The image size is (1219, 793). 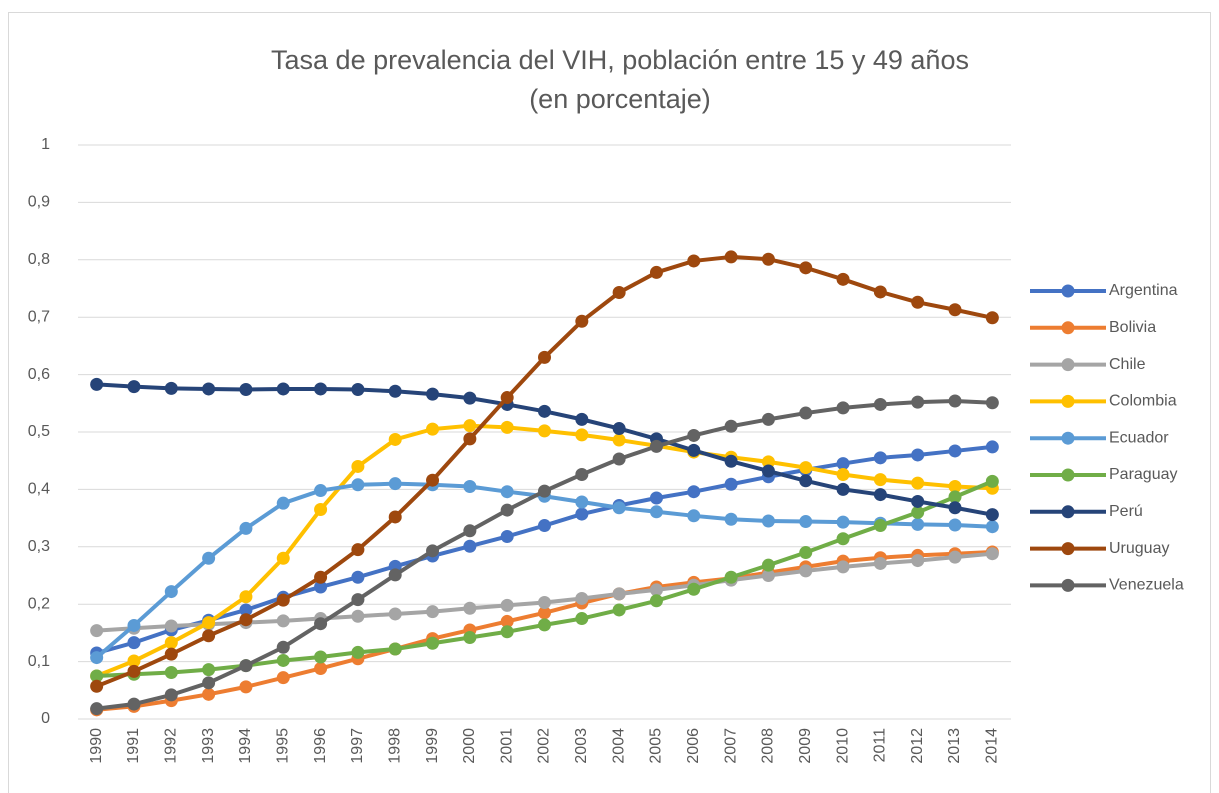 I want to click on x-tick-label: 1998, so click(x=394, y=746).